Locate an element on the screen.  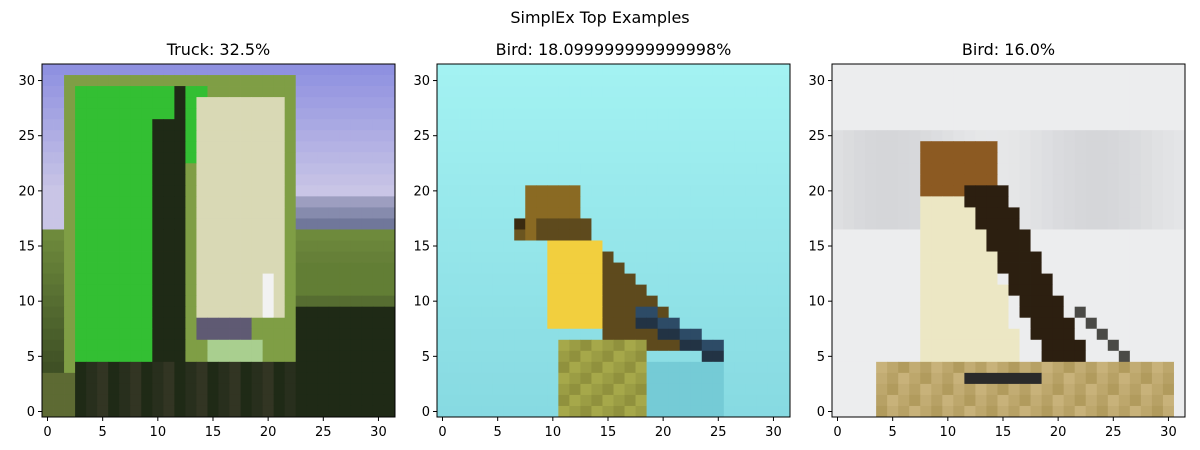
panel-3-title: Bird: 16.0% is located at coordinates (1008, 49).